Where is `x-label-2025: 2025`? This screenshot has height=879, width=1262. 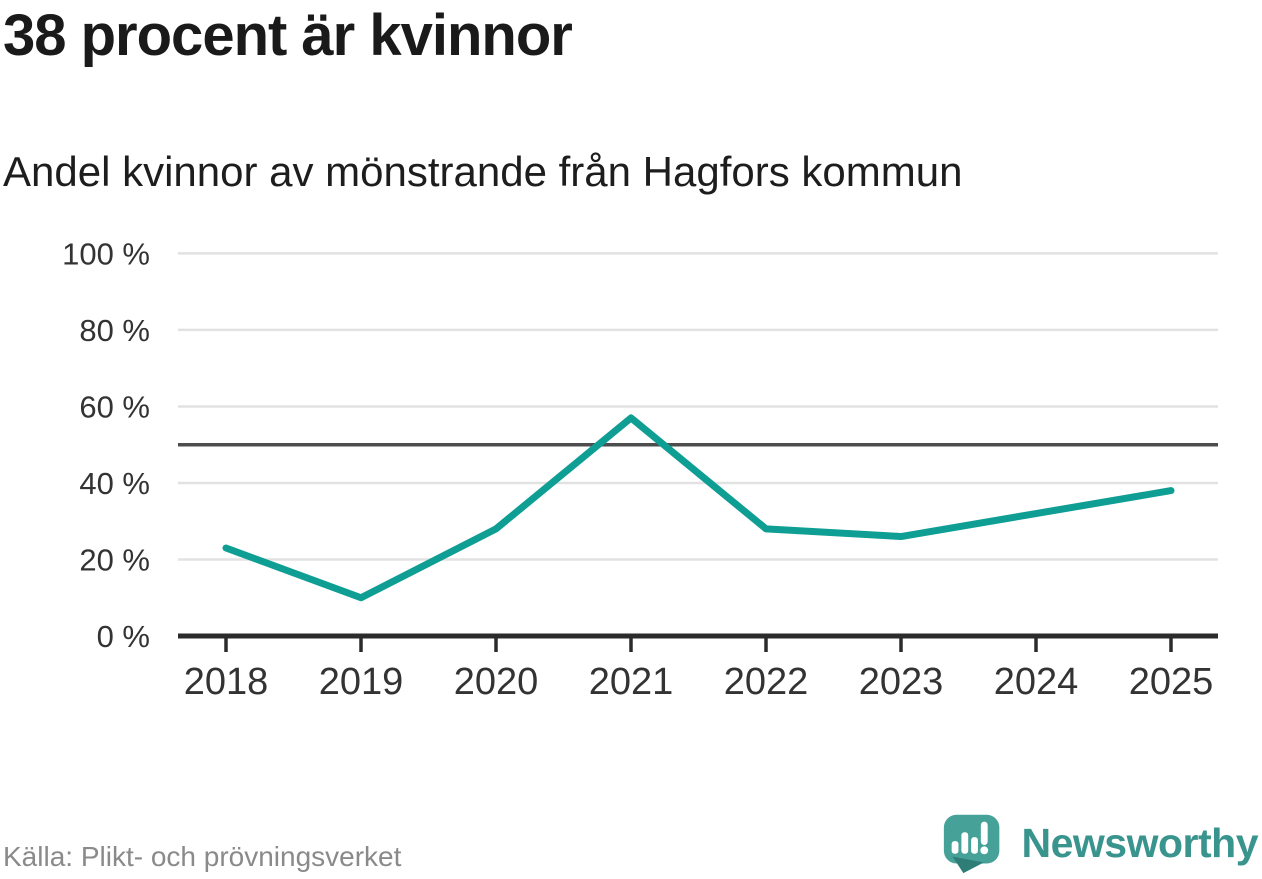 x-label-2025: 2025 is located at coordinates (1171, 682).